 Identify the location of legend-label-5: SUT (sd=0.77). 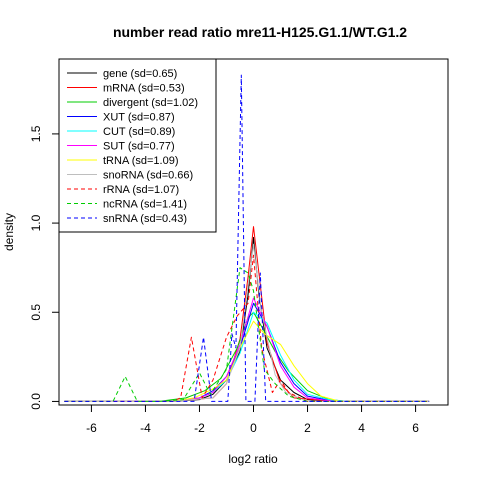
(139, 147).